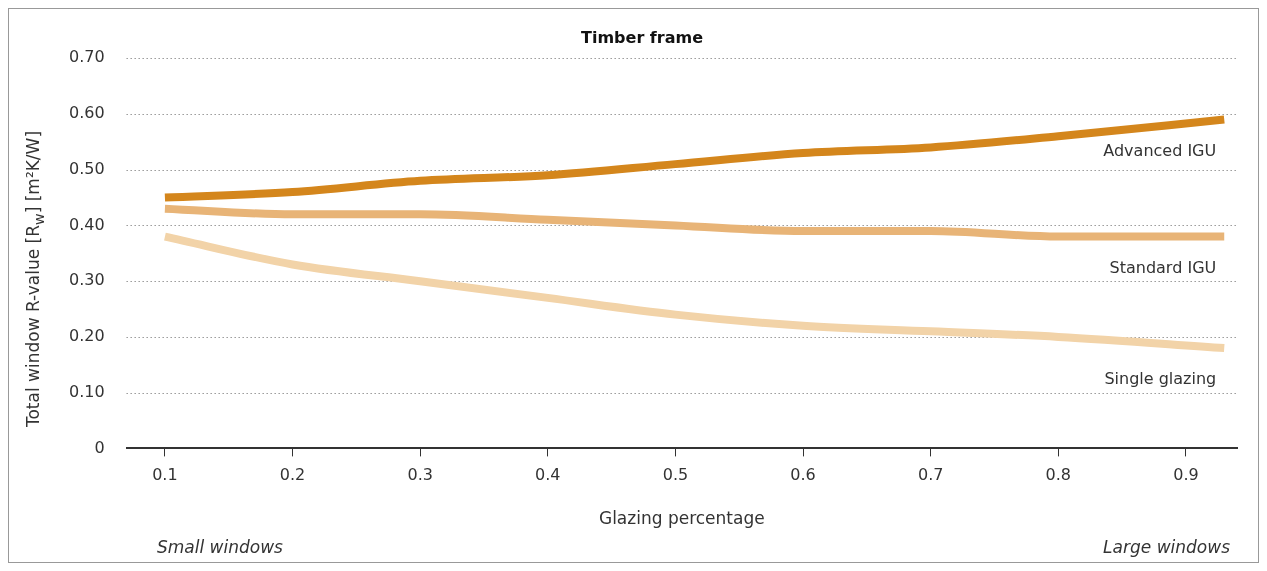  What do you see at coordinates (1160, 150) in the screenshot?
I see `series-label: Advanced IGU` at bounding box center [1160, 150].